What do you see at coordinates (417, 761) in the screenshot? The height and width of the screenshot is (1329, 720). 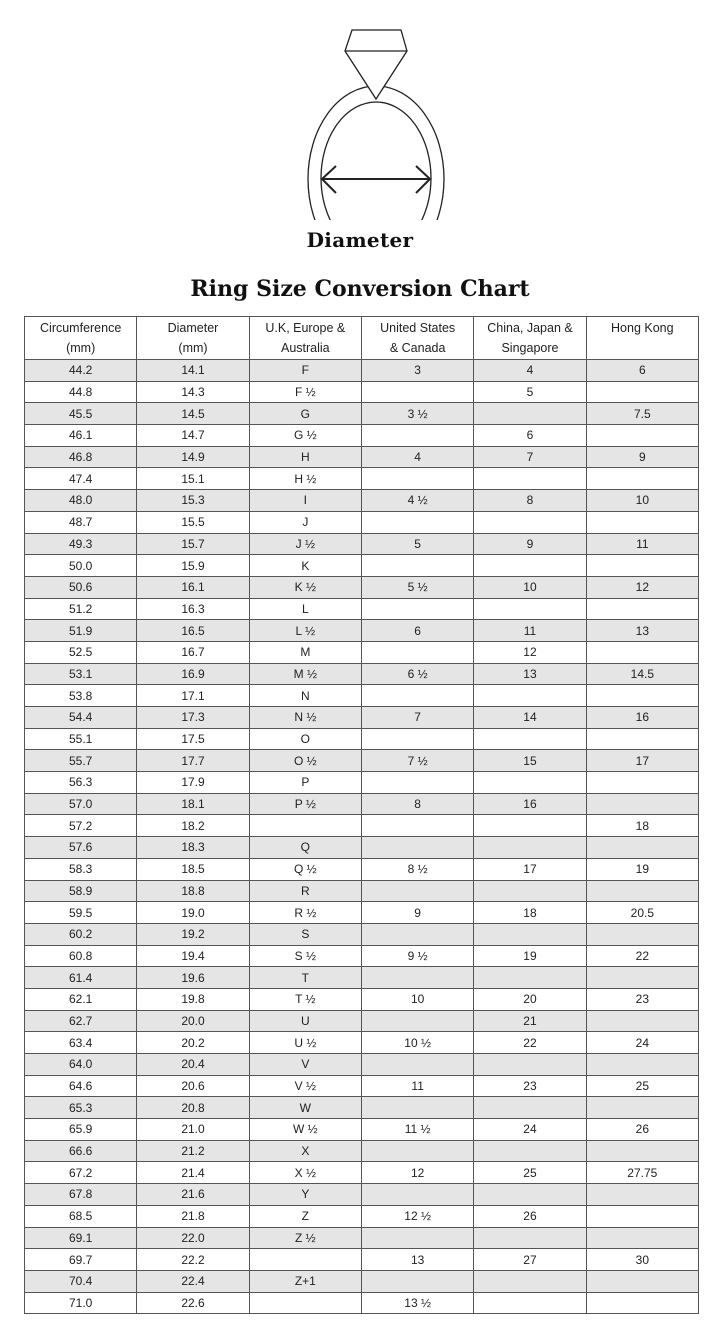 I see `cell-us-canada: 7 ½` at bounding box center [417, 761].